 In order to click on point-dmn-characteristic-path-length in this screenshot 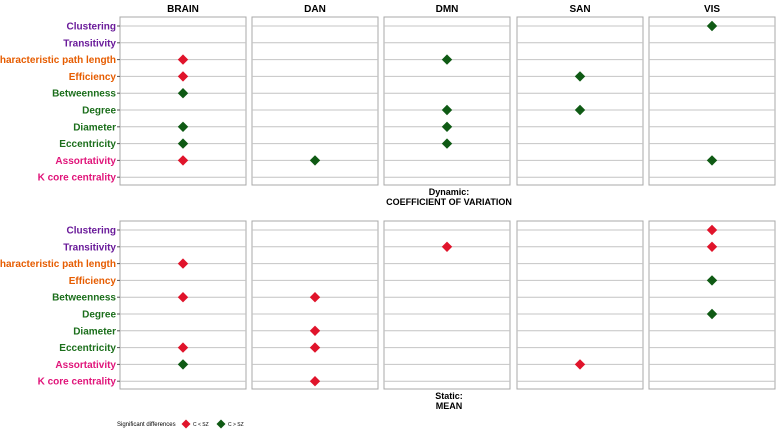, I will do `click(447, 59)`.